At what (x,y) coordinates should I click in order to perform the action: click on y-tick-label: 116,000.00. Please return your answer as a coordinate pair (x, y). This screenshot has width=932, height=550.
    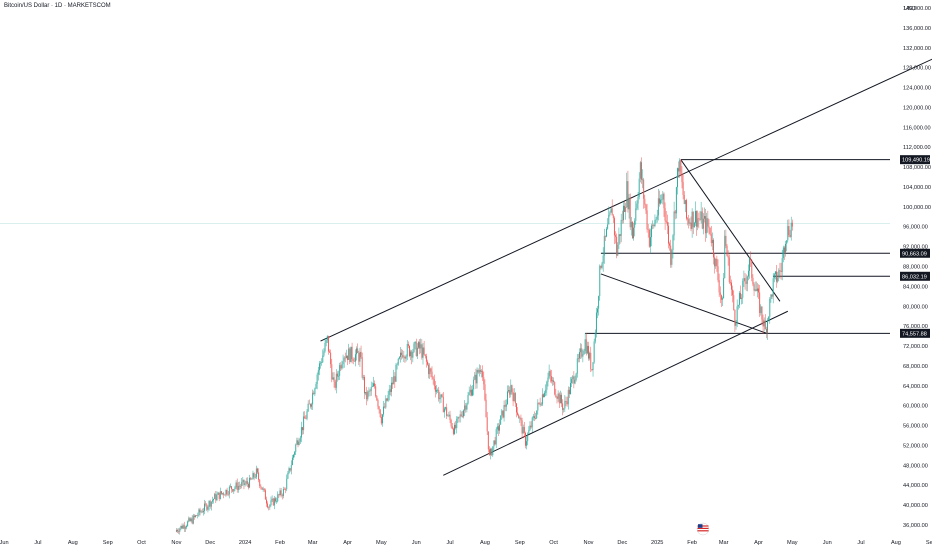
    Looking at the image, I should click on (917, 128).